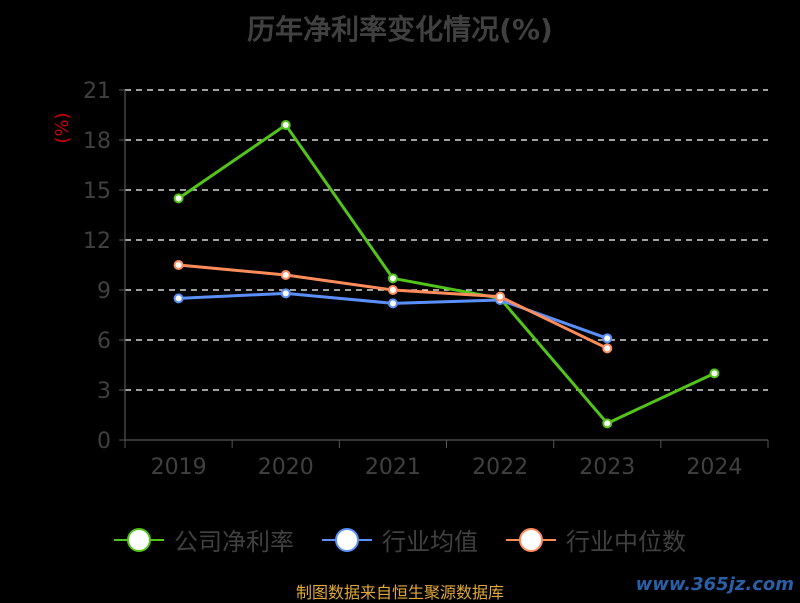 Image resolution: width=800 pixels, height=603 pixels. I want to click on y-tick-label: 15, so click(97, 191).